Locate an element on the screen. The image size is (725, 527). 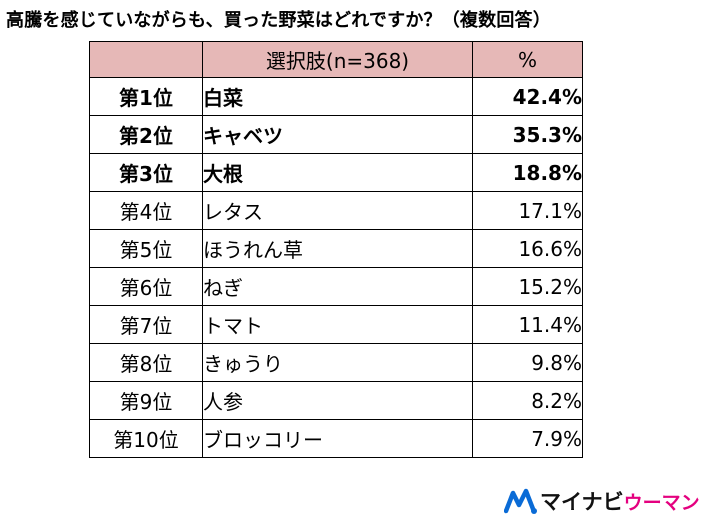
pct-cell: 16.6% is located at coordinates (527, 248).